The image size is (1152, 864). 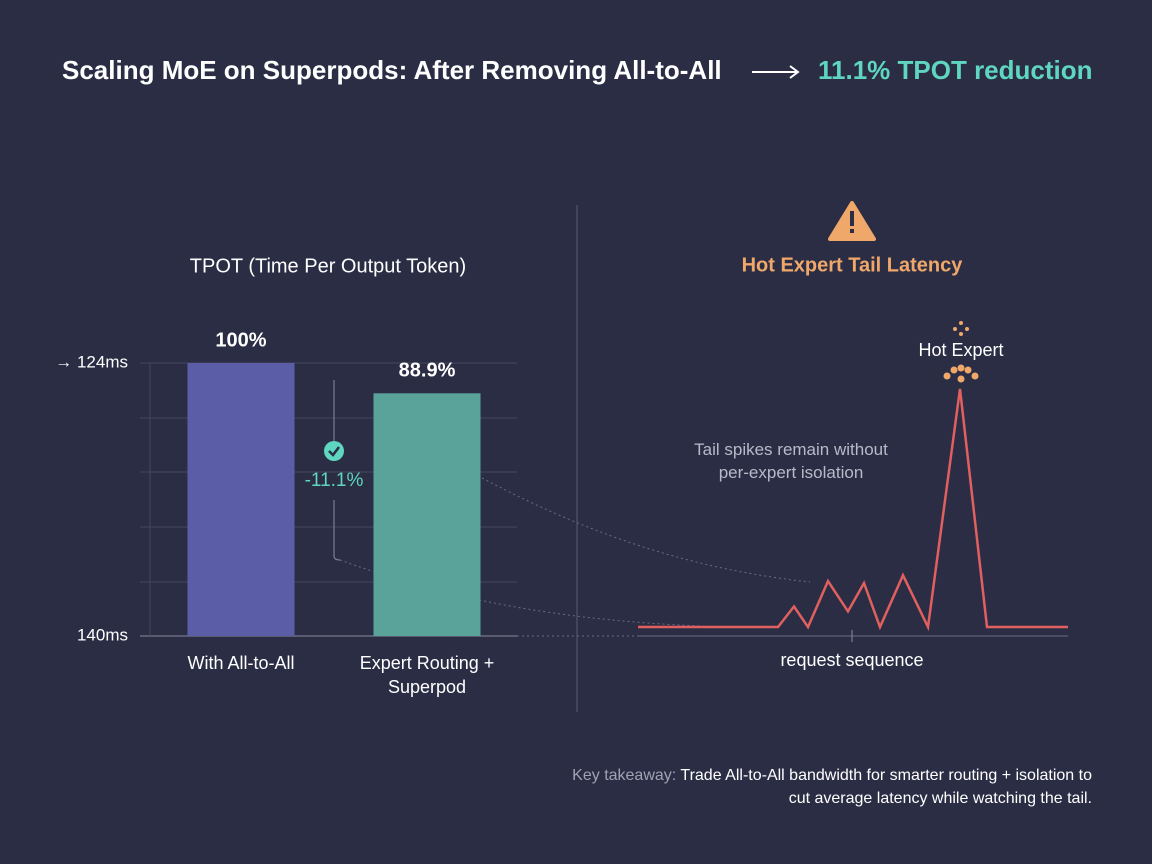 What do you see at coordinates (328, 266) in the screenshot?
I see `bar-chart-title: TPOT (Time Per Output Token)` at bounding box center [328, 266].